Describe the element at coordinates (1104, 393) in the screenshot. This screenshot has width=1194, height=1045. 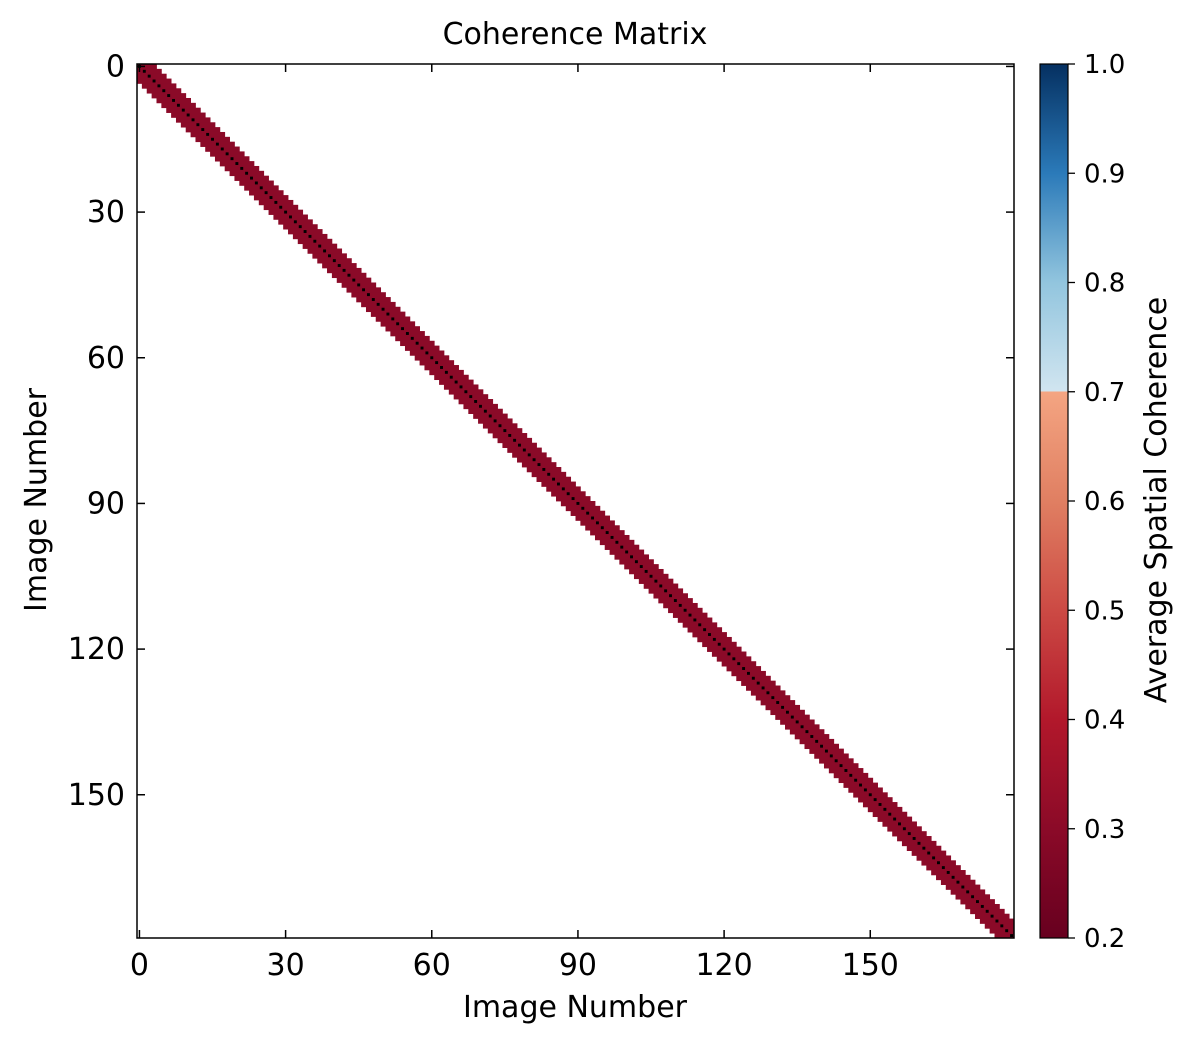
I see `colorbar-tick-label: 0.7` at that location.